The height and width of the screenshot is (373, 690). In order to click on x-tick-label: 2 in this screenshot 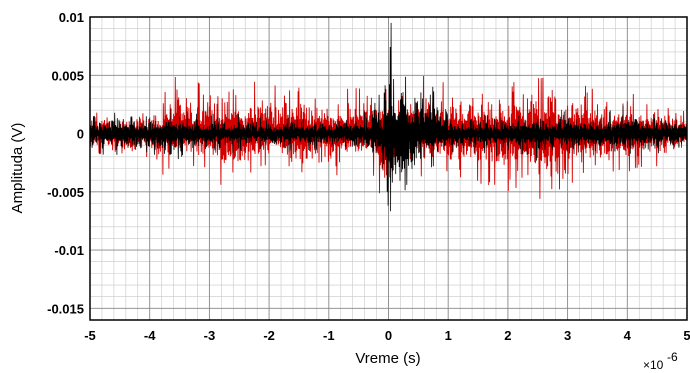, I will do `click(507, 335)`.